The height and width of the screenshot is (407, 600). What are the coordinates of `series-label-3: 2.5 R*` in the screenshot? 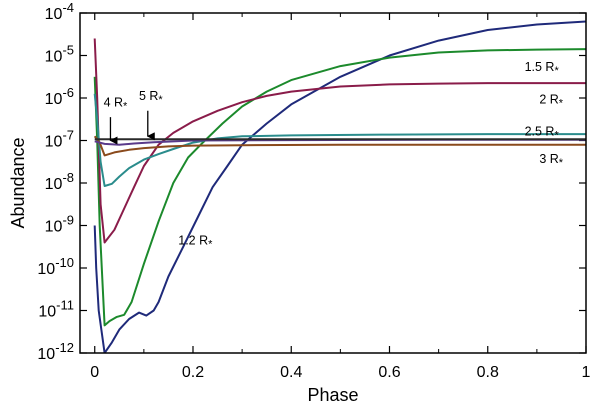 It's located at (542, 132).